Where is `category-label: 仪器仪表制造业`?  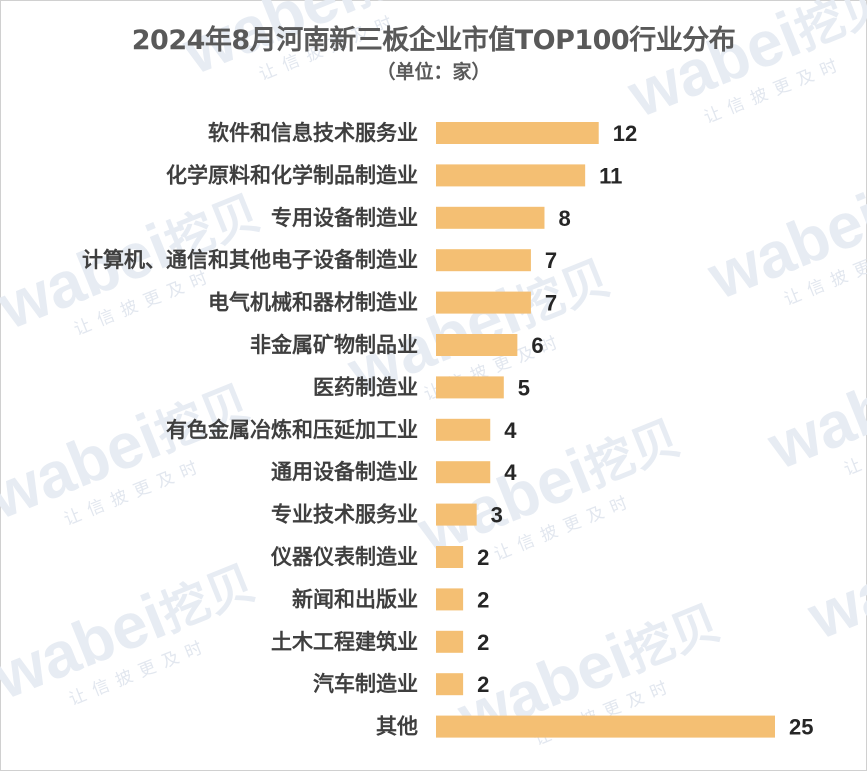 category-label: 仪器仪表制造业 is located at coordinates (344, 557).